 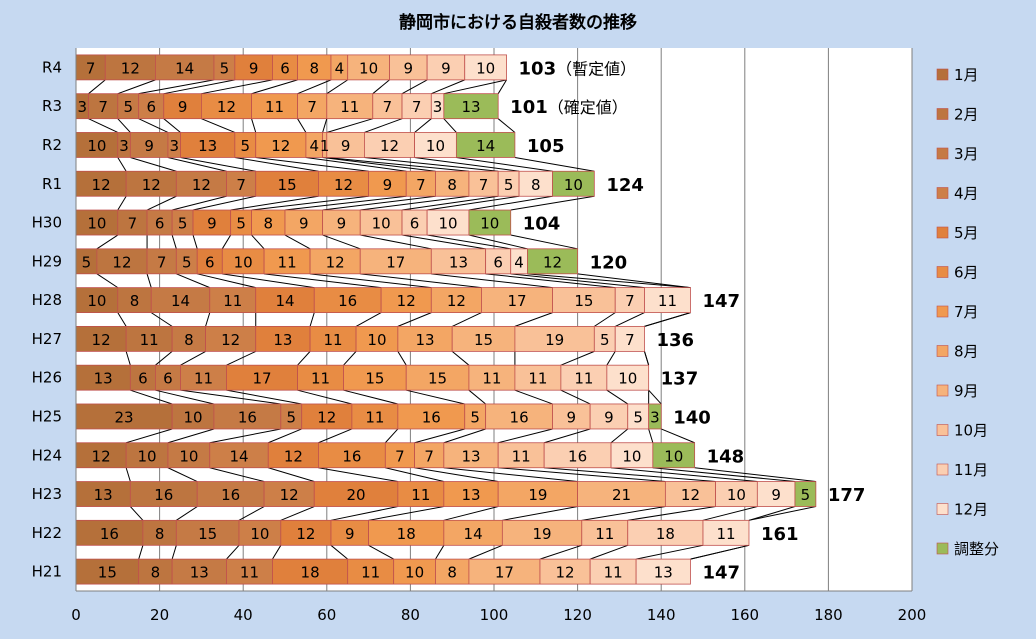 What do you see at coordinates (976, 549) in the screenshot?
I see `legend-label: 調整分` at bounding box center [976, 549].